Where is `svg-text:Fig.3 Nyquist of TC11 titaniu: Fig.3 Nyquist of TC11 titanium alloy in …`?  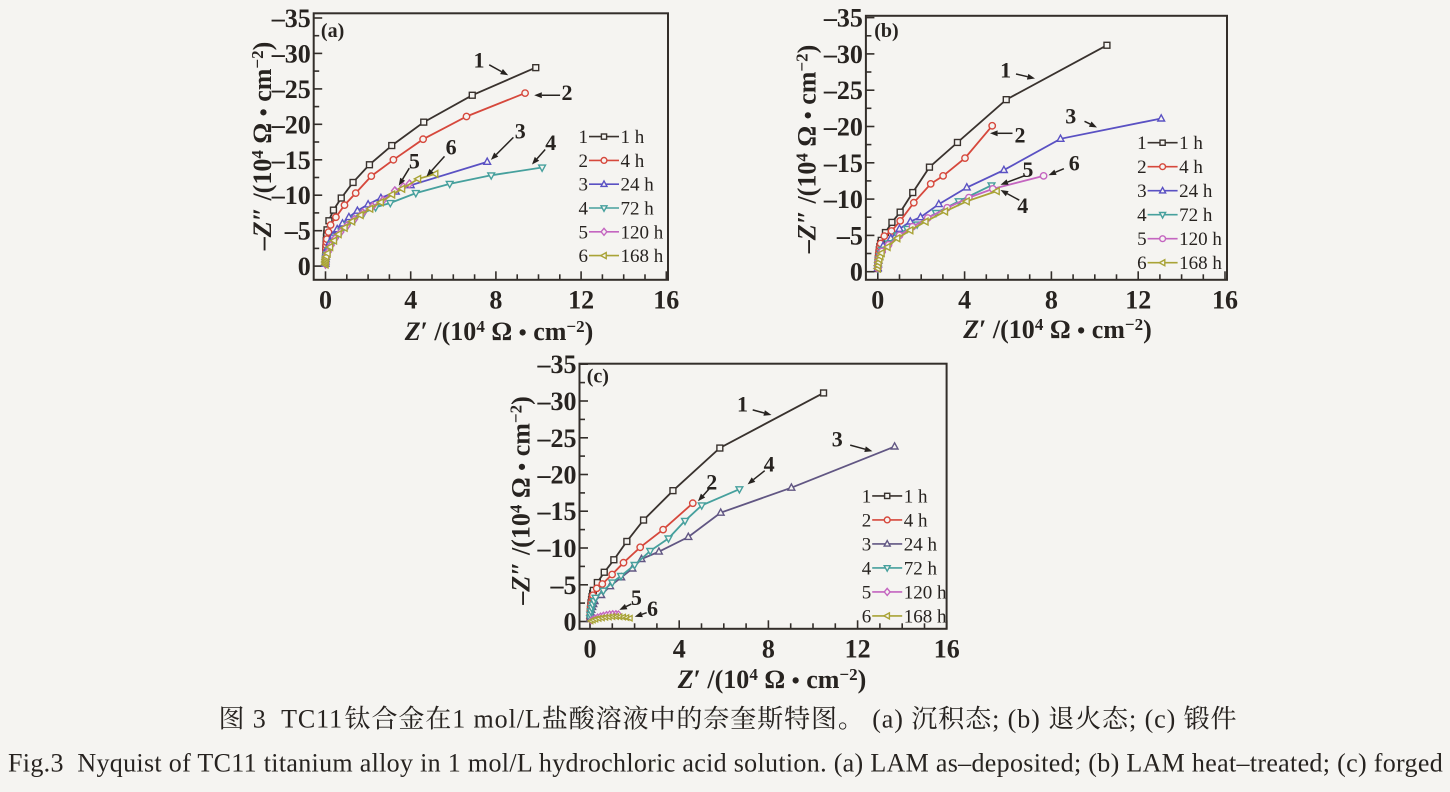
svg-text:Fig.3 Nyquist of TC11 titaniu: Fig.3 Nyquist of TC11 titanium alloy in … is located at coordinates (725, 763).